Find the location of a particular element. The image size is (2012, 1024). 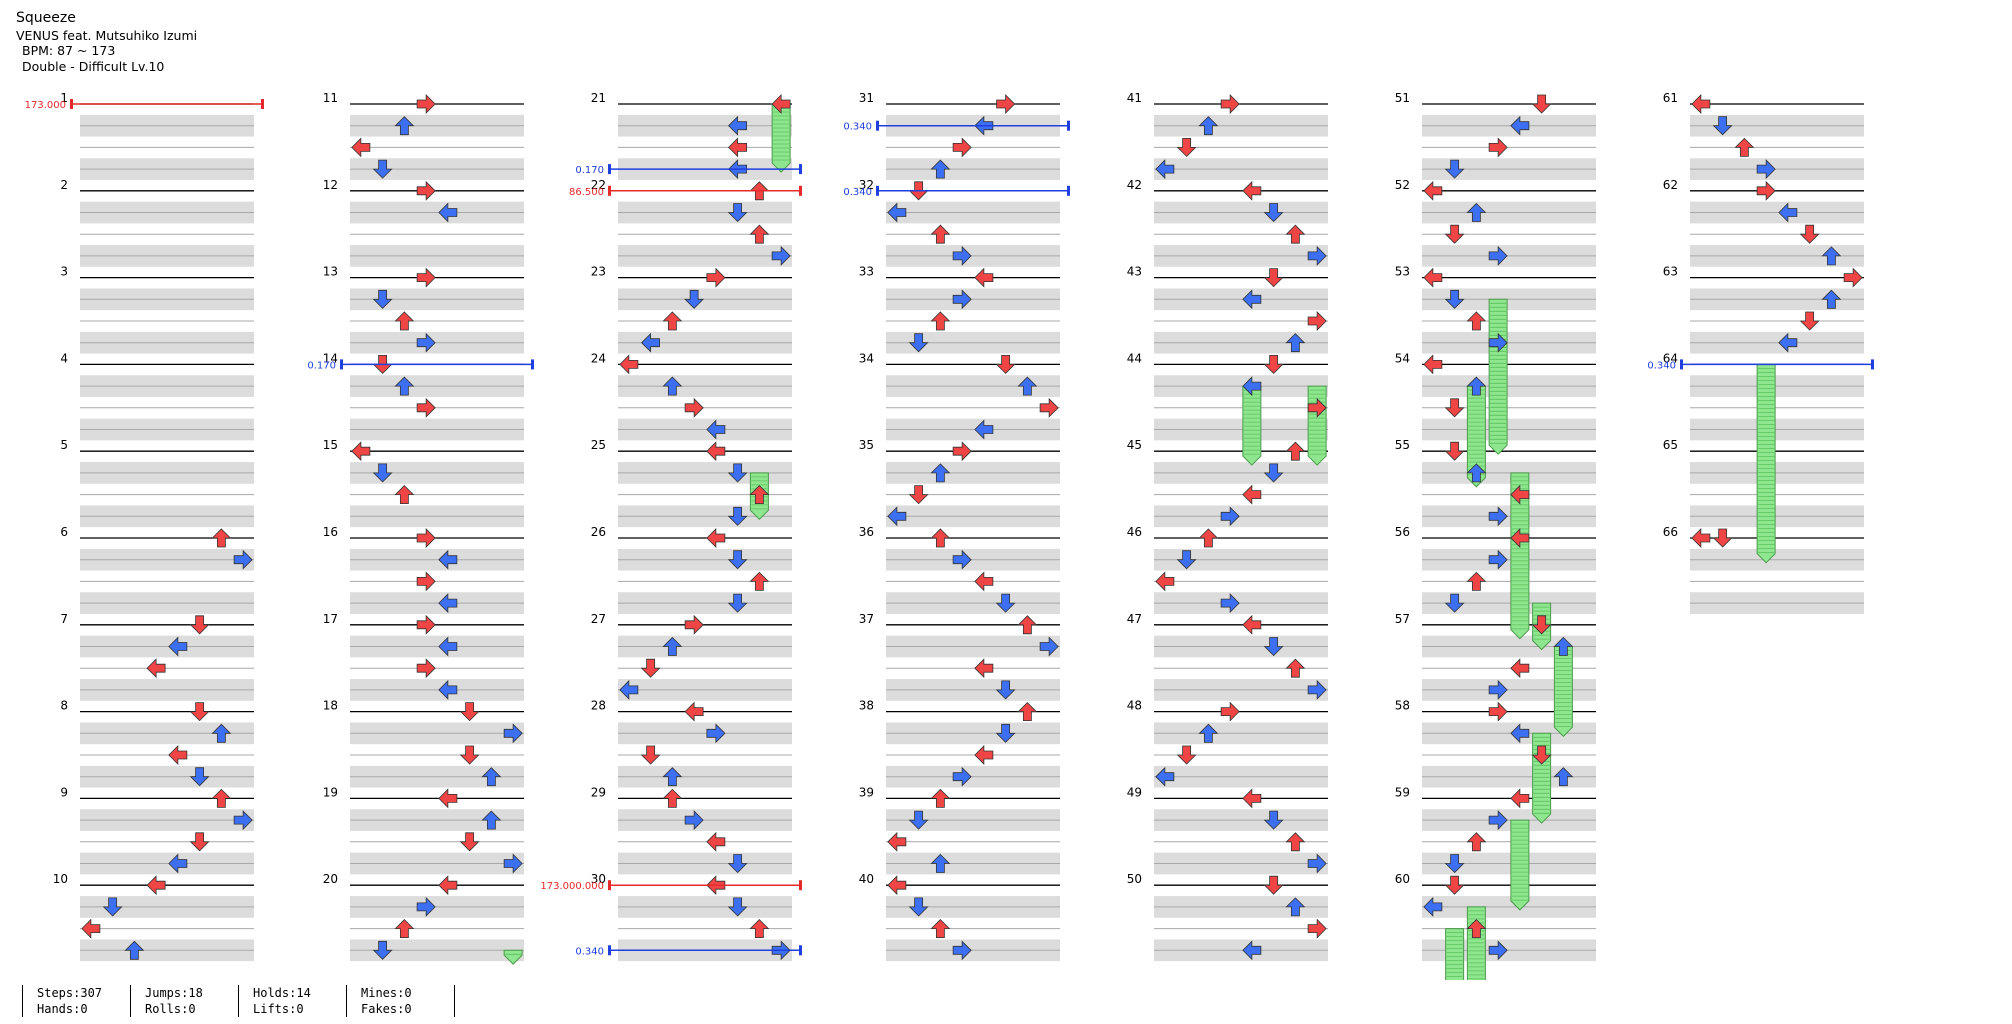

measure-number: 29 is located at coordinates (598, 792).